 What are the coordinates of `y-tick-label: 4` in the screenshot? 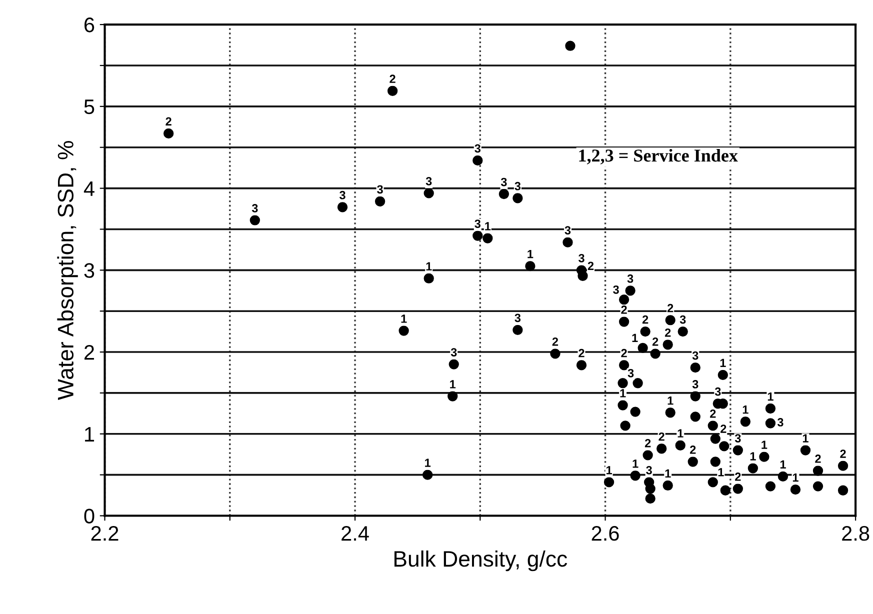 It's located at (89, 189).